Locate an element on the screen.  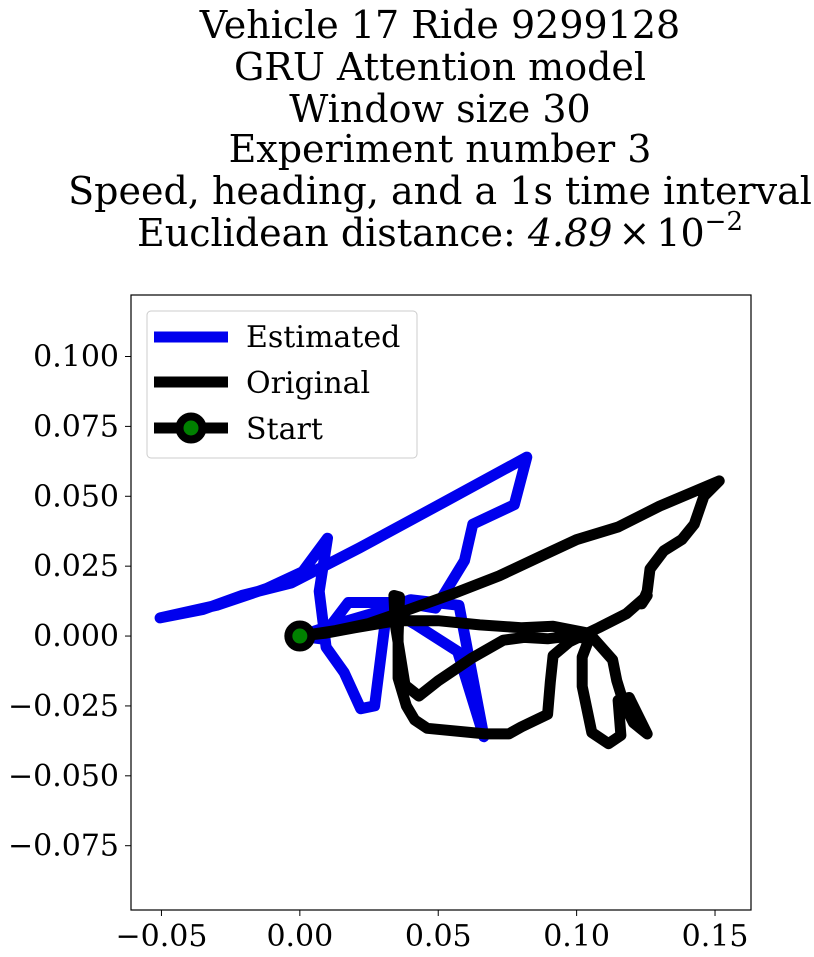
title-line-6: Euclidean distance: 4.89 × 10−2 is located at coordinates (440, 231).